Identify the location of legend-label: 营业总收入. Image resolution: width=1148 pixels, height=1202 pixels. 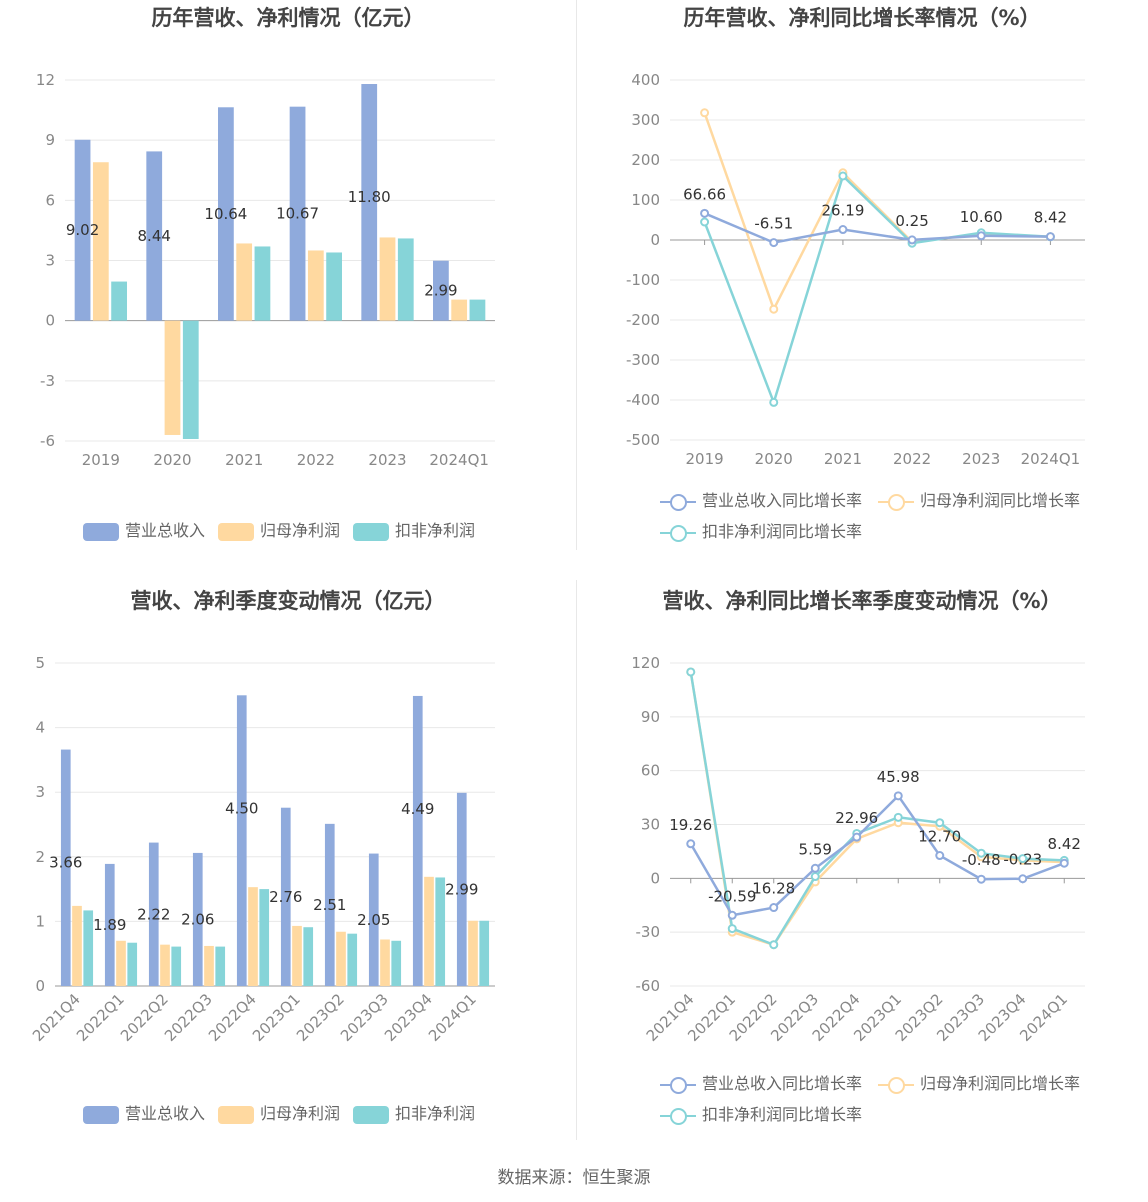
(165, 1113).